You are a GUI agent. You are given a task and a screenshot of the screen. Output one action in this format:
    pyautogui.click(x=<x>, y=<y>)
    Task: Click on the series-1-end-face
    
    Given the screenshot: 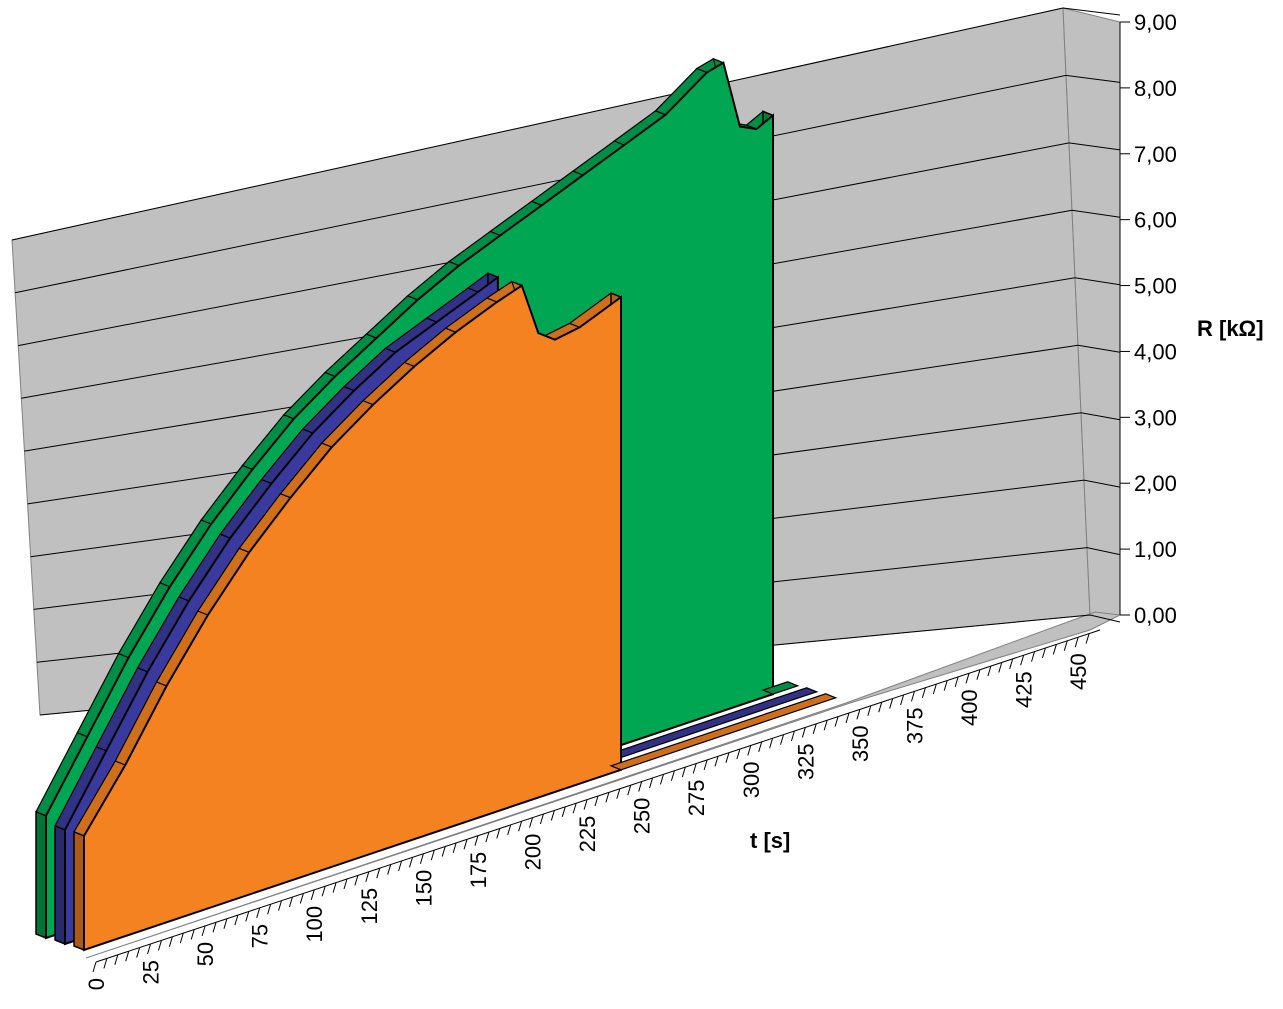 What is the action you would take?
    pyautogui.click(x=60, y=885)
    